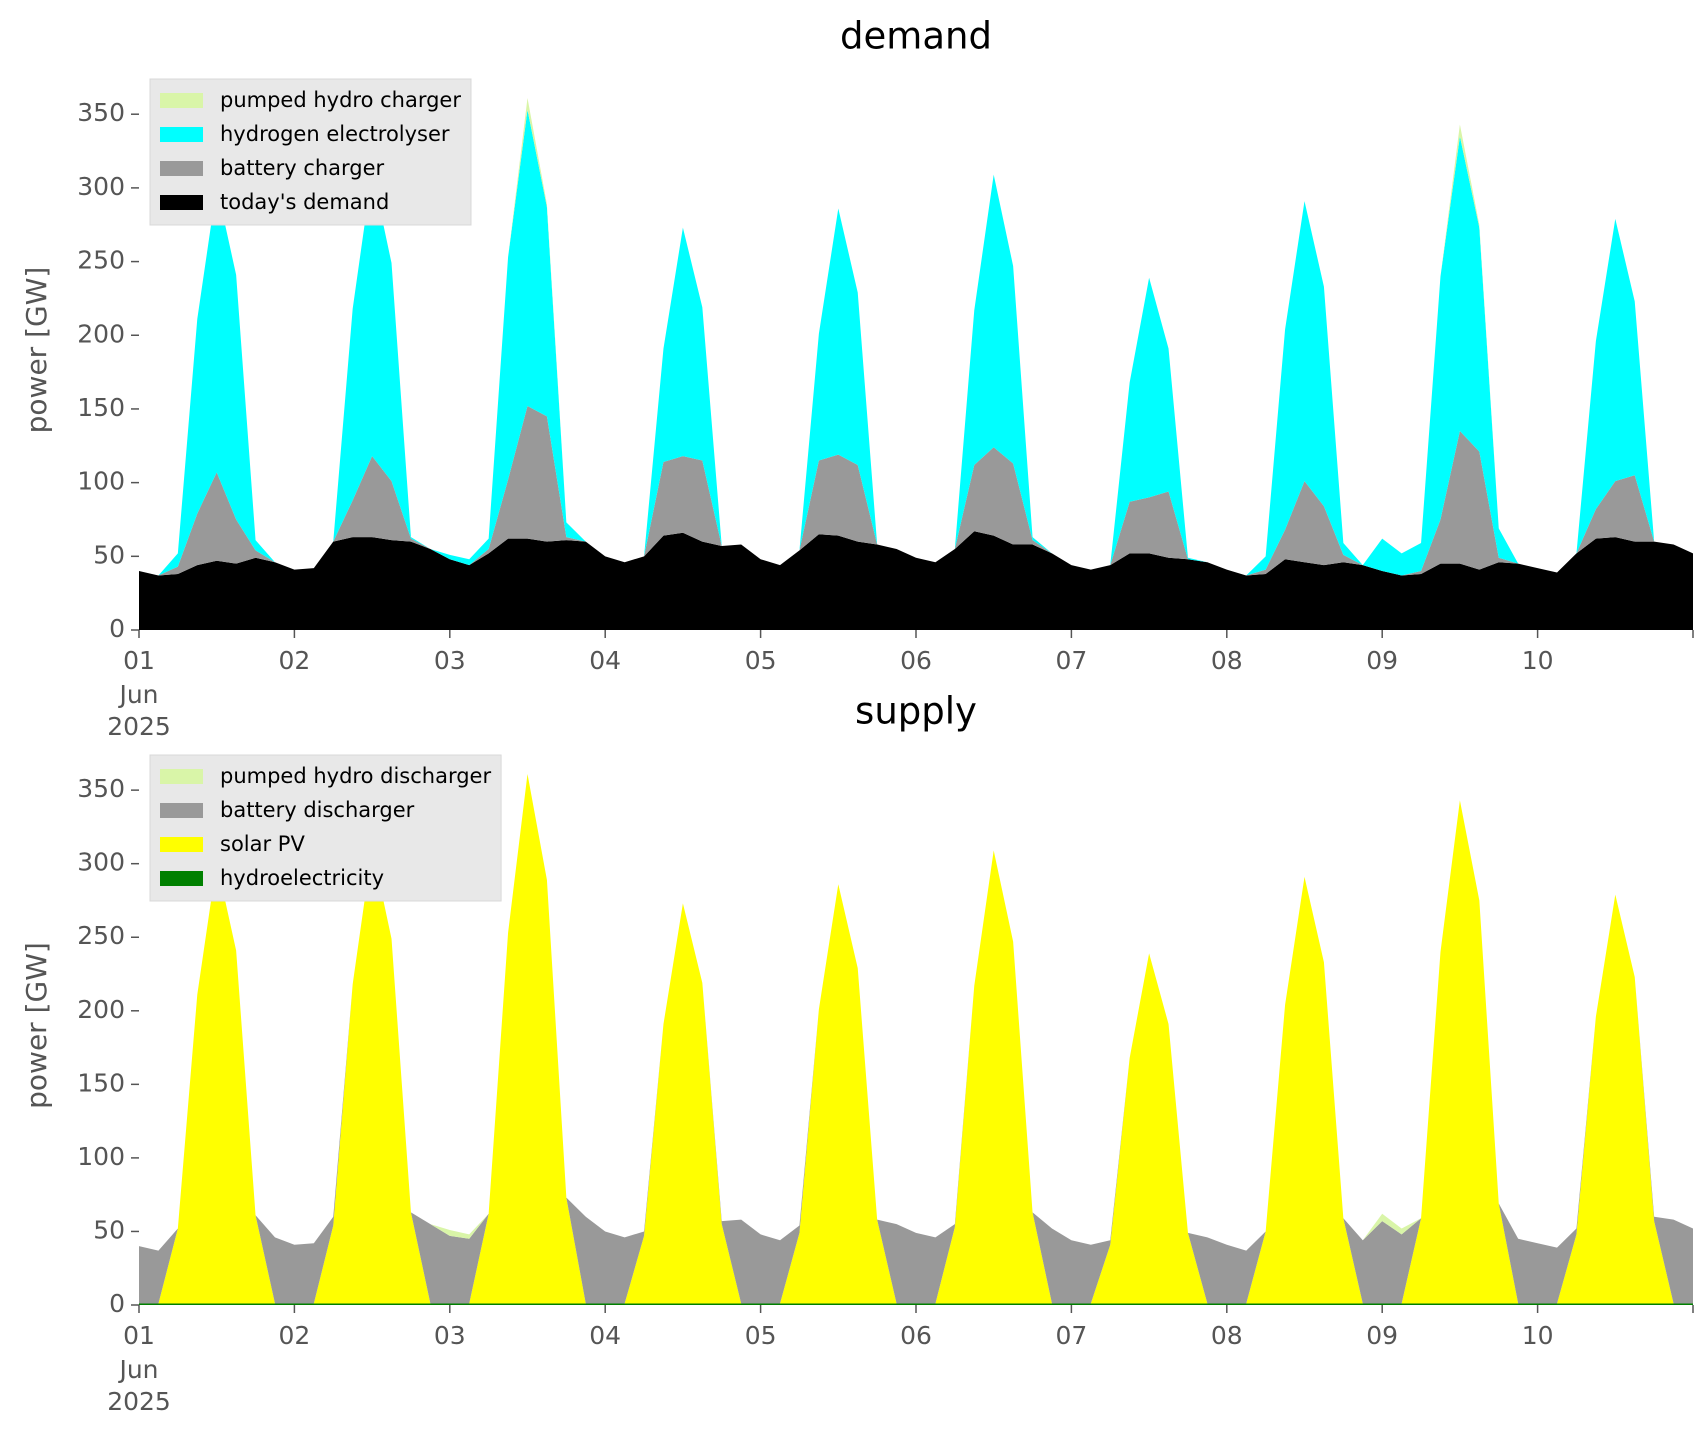 This screenshot has height=1431, width=1706. Describe the element at coordinates (916, 711) in the screenshot. I see `chart-title: supply` at that location.